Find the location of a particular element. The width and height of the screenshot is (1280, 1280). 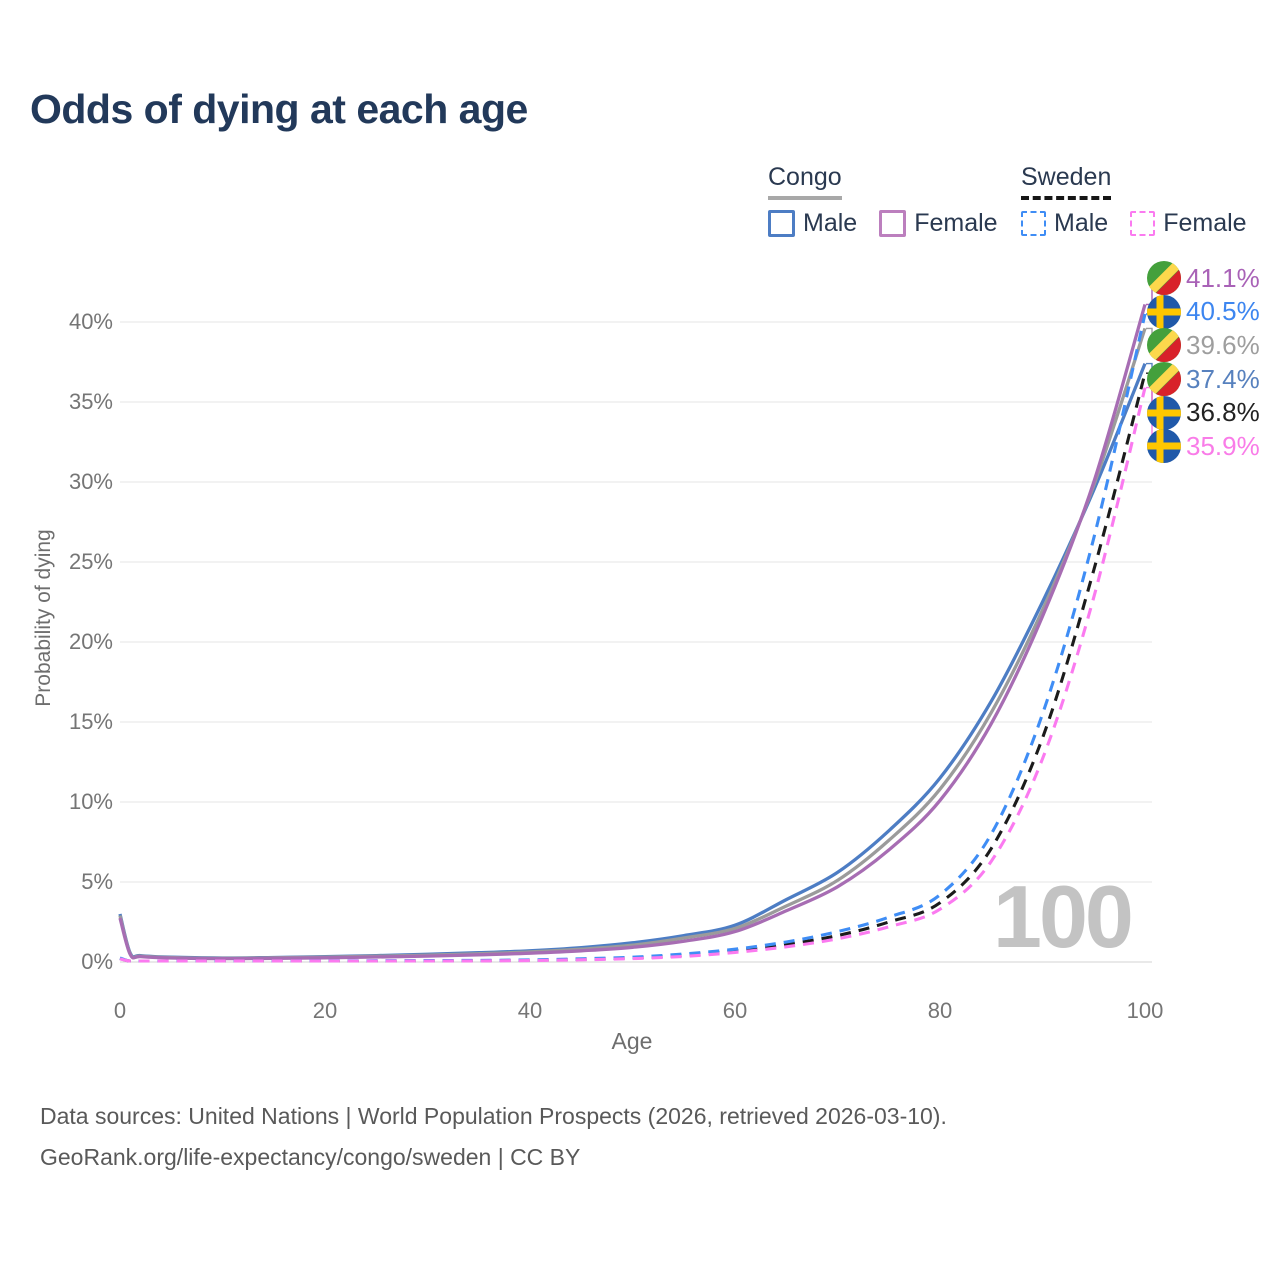

end-label-row-congo-both-sexes: 39.6% is located at coordinates (1203, 345).